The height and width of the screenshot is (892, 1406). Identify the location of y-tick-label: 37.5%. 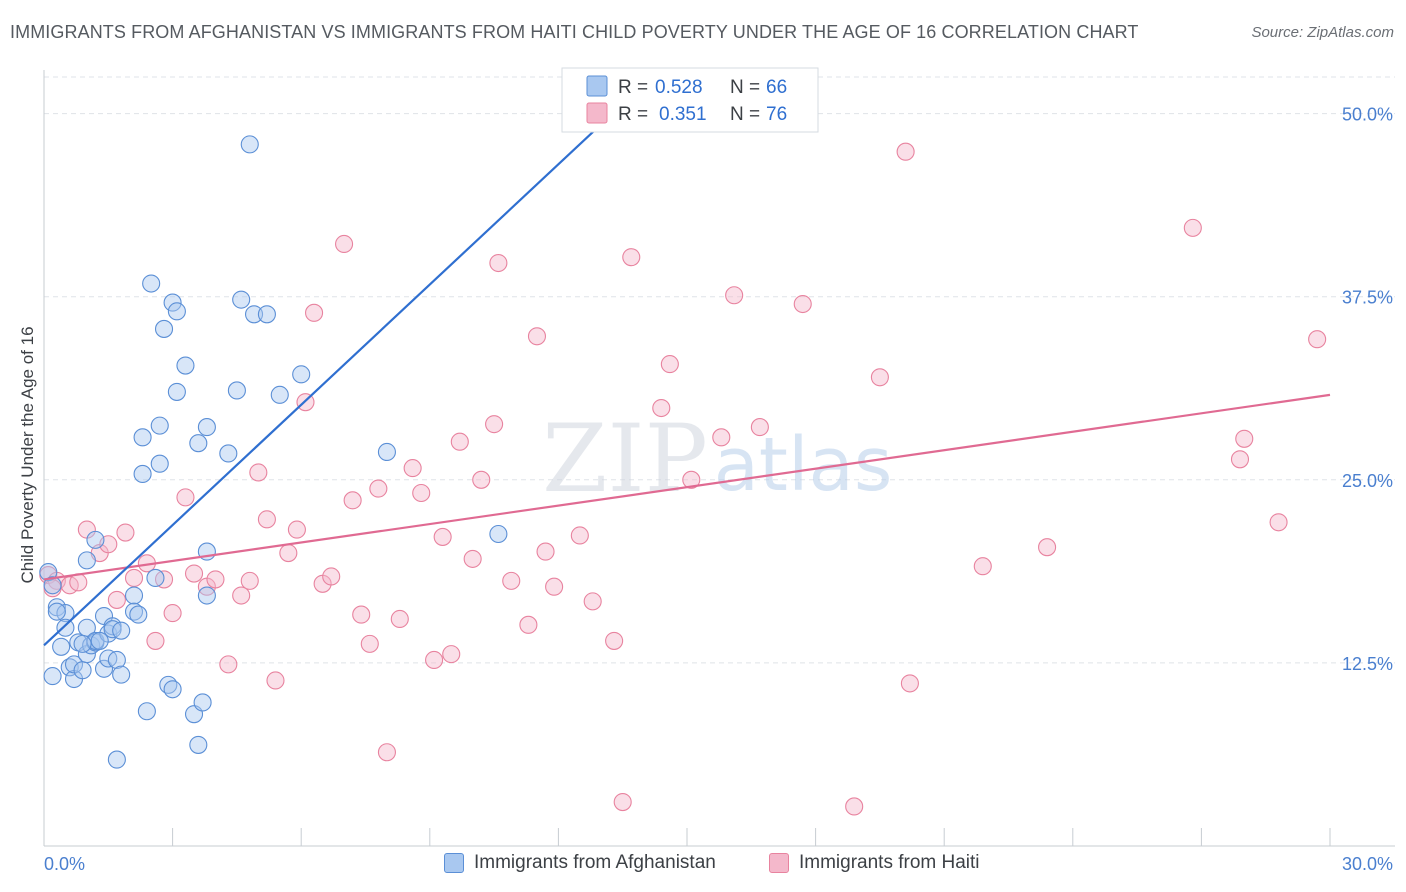
(1367, 298).